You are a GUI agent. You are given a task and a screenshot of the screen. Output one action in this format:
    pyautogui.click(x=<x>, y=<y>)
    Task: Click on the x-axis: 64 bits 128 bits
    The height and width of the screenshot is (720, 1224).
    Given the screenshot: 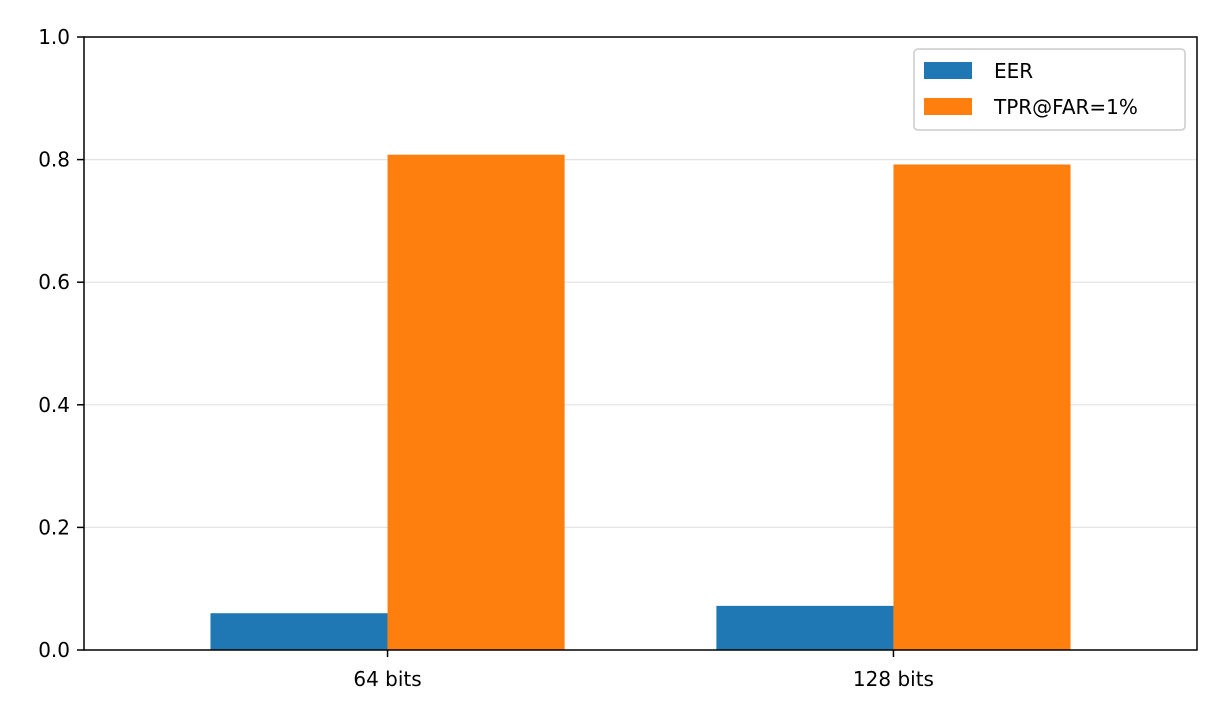 What is the action you would take?
    pyautogui.click(x=643, y=670)
    